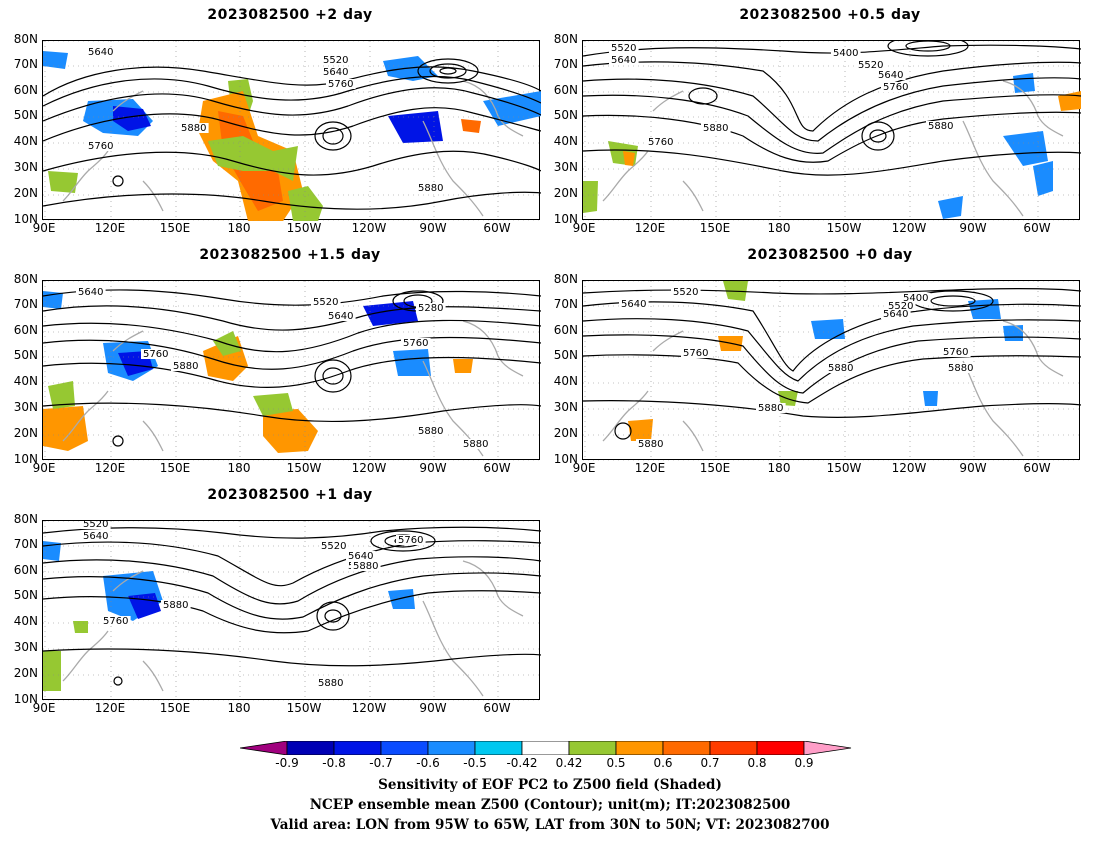 This screenshot has width=1100, height=850. What do you see at coordinates (830, 255) in the screenshot?
I see `panel-title-plus0: 2023082500 +0 day` at bounding box center [830, 255].